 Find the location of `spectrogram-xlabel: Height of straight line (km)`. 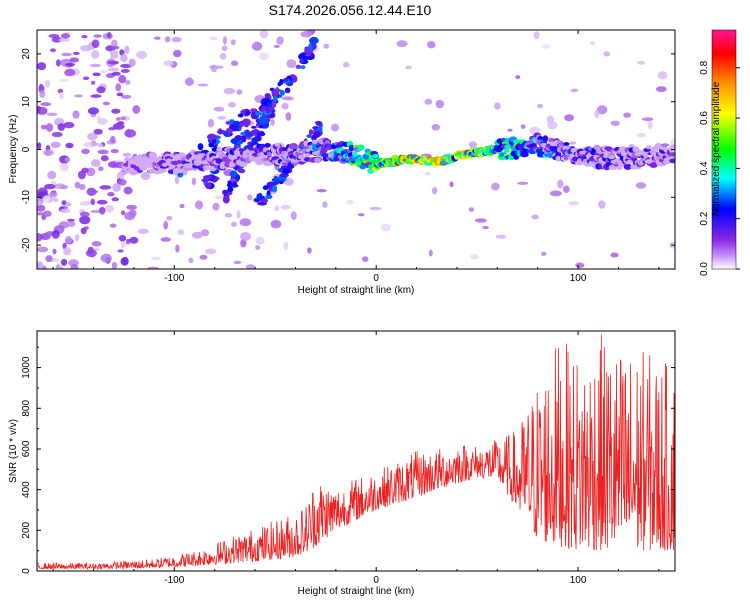

spectrogram-xlabel: Height of straight line (km) is located at coordinates (356, 290).